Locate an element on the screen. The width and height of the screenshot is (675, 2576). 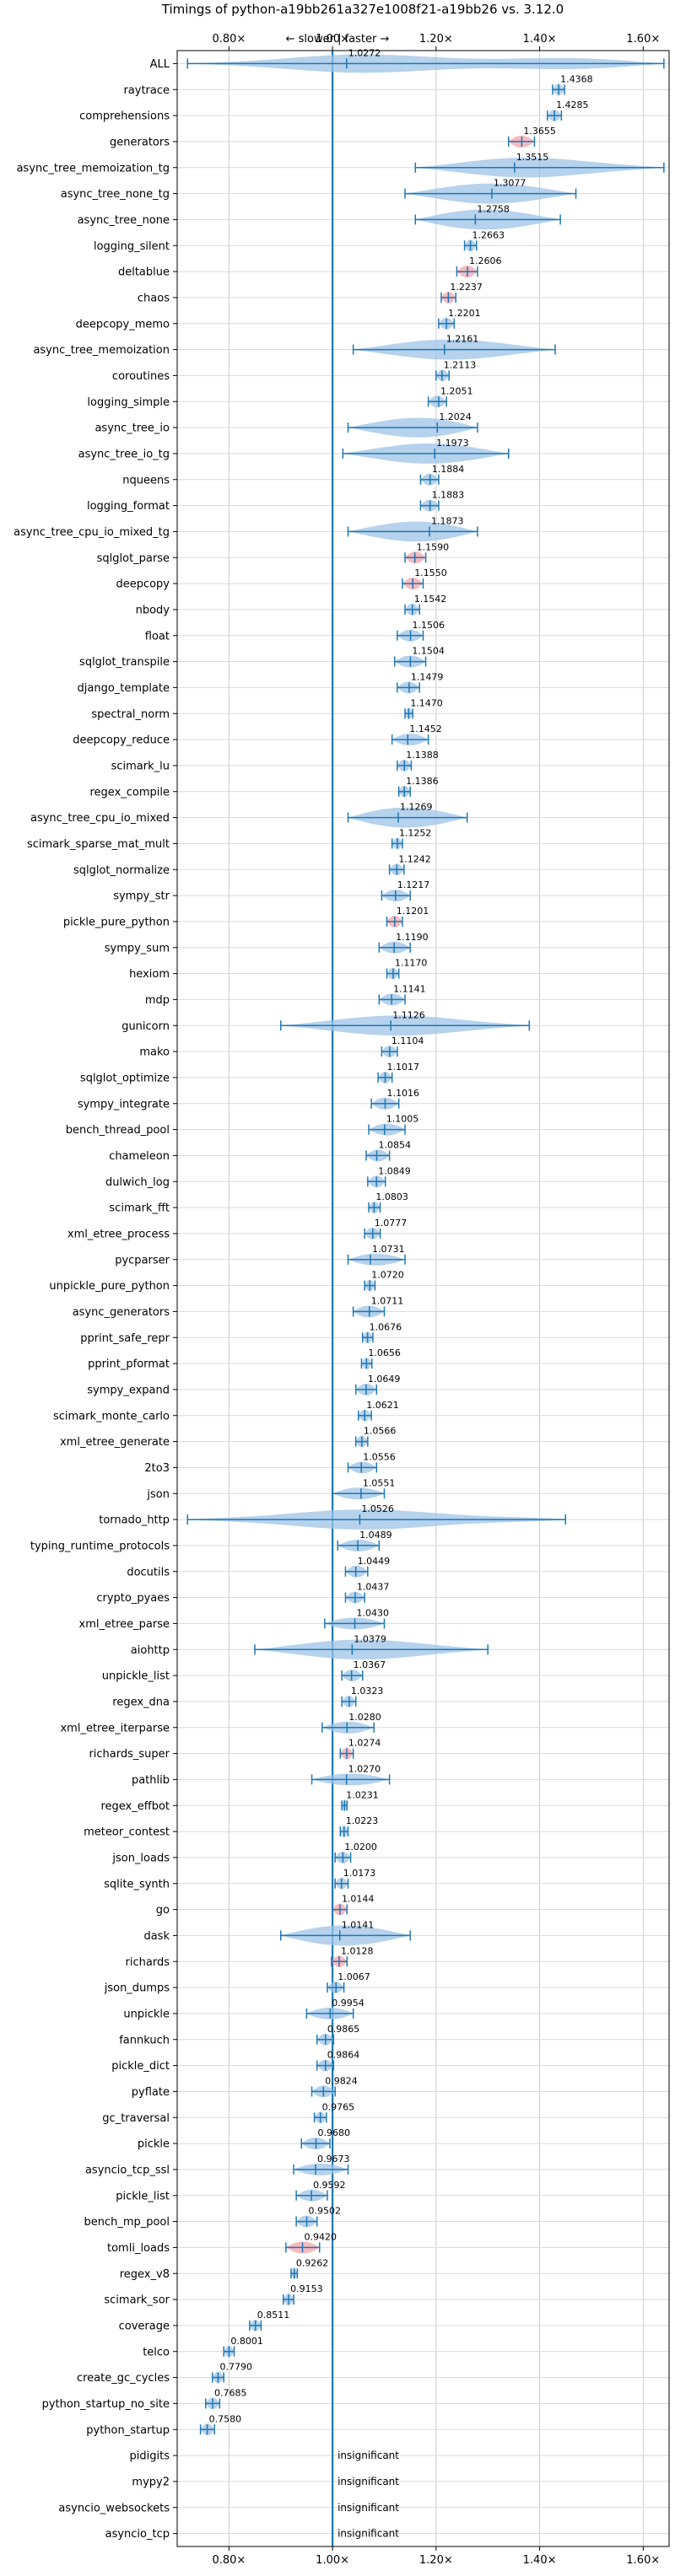
value-label: 1.0223 is located at coordinates (362, 1820).